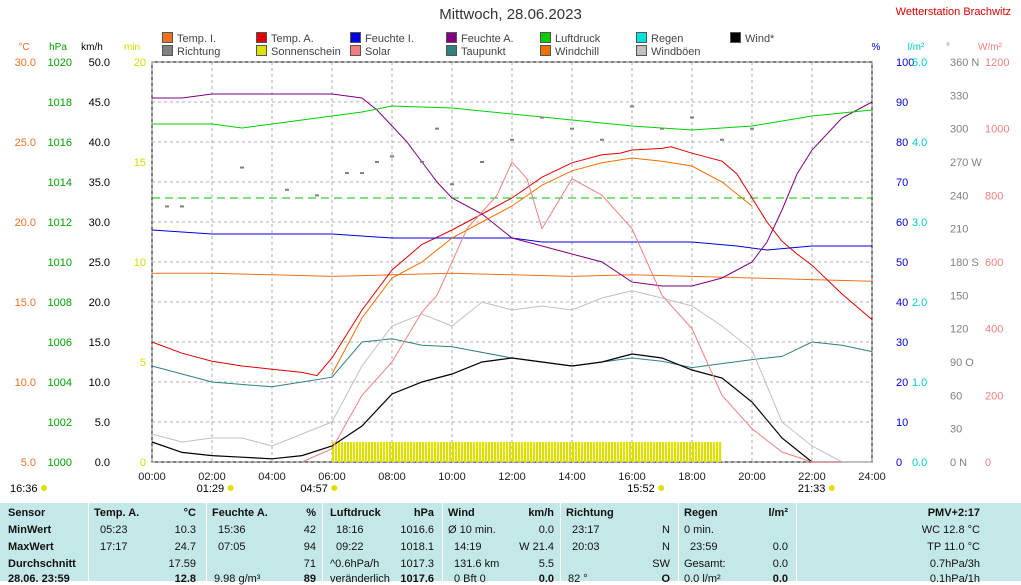 The height and width of the screenshot is (585, 1021). Describe the element at coordinates (512, 477) in the screenshot. I see `x-tick-label: 12:00` at that location.